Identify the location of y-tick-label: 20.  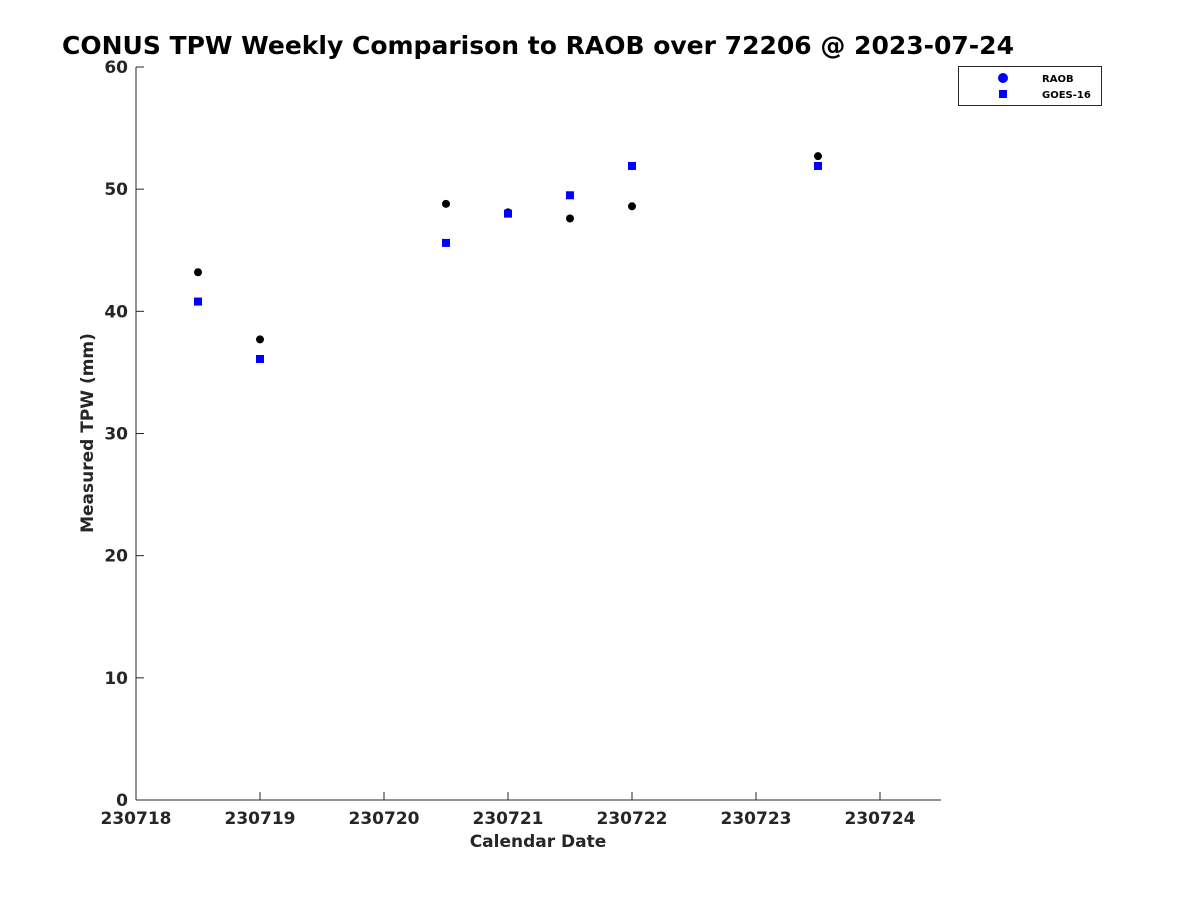
(116, 557).